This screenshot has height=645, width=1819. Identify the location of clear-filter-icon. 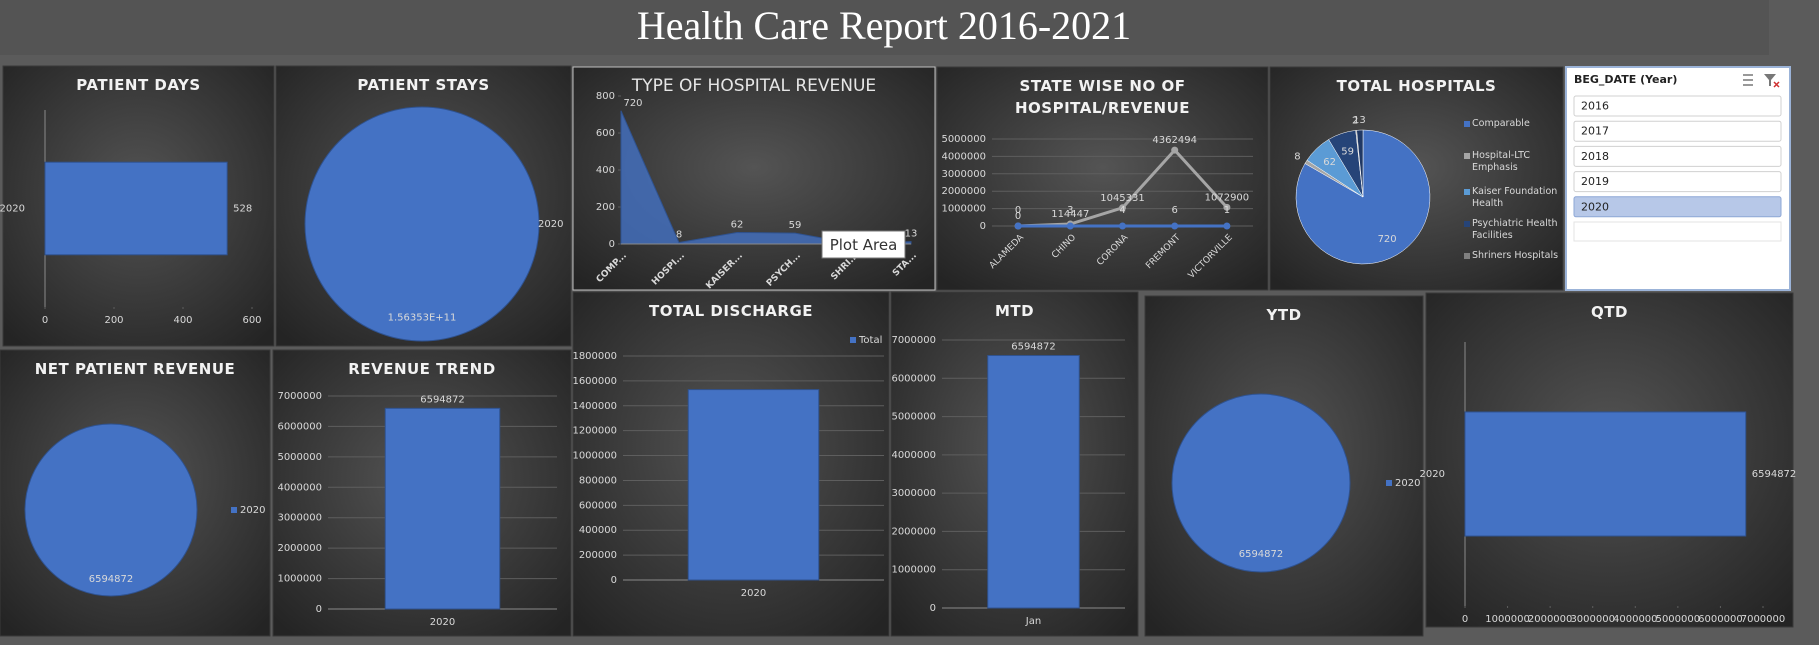
(1772, 81).